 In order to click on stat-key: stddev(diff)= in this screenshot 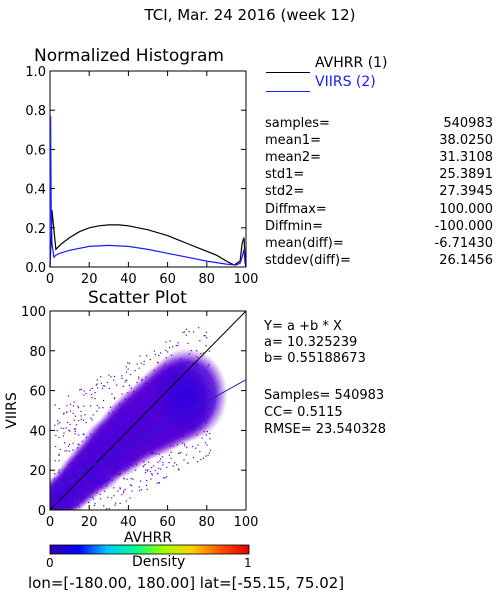, I will do `click(308, 260)`.